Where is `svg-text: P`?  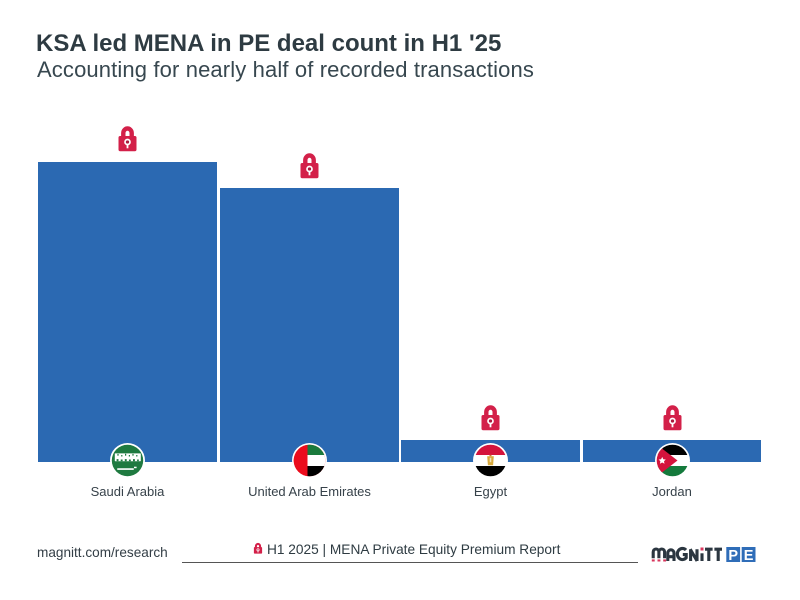
svg-text: P is located at coordinates (733, 556).